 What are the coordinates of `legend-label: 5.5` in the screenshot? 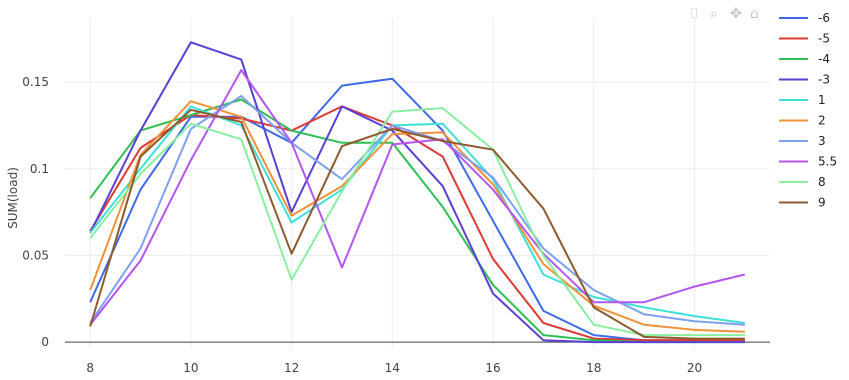 It's located at (827, 162).